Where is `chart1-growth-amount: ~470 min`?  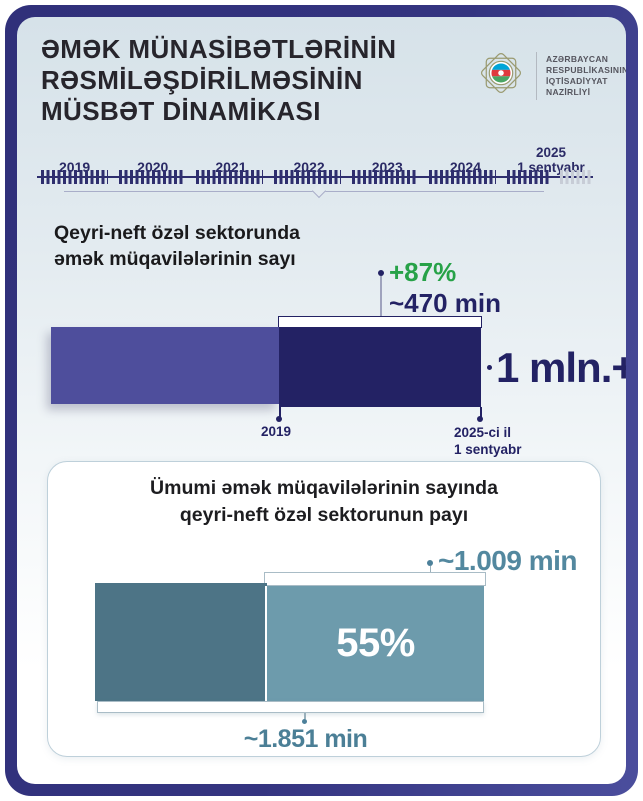 chart1-growth-amount: ~470 min is located at coordinates (445, 303).